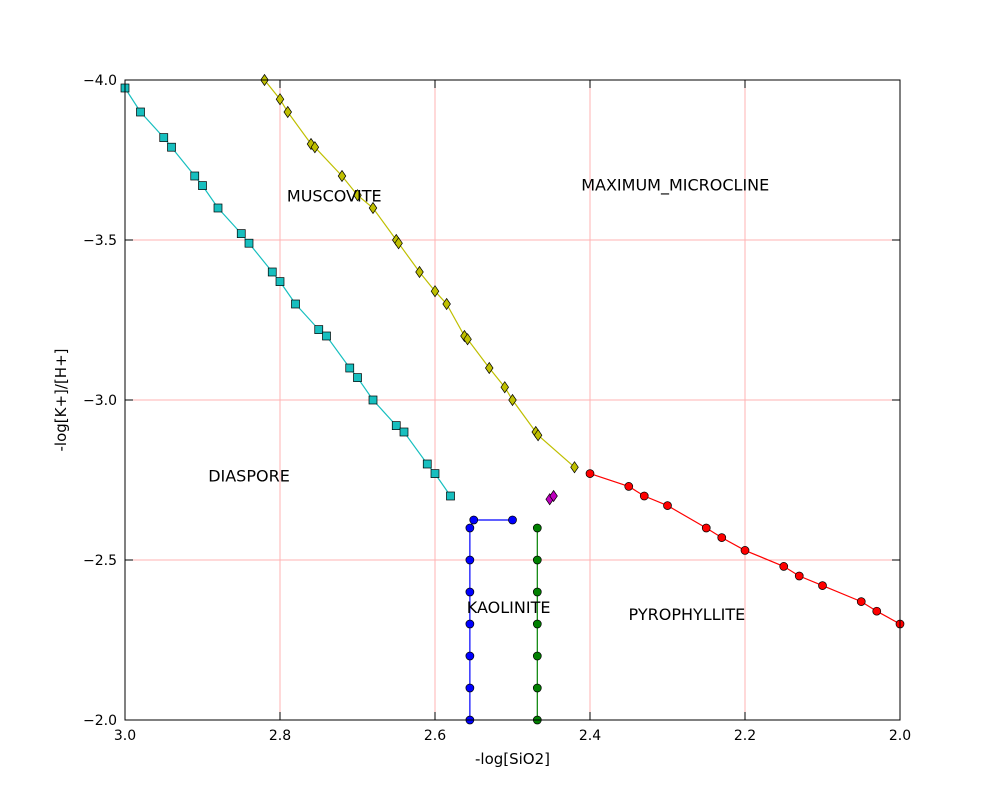 Image resolution: width=1000 pixels, height=800 pixels. What do you see at coordinates (100, 241) in the screenshot?
I see `y-tick-label: −3.5` at bounding box center [100, 241].